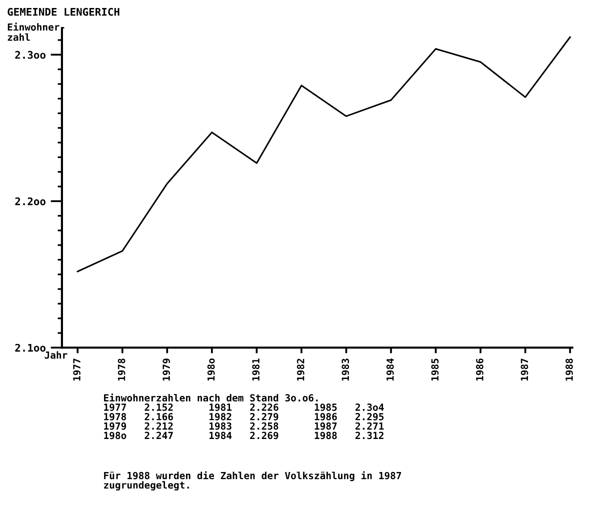 The height and width of the screenshot is (515, 590). Describe the element at coordinates (64, 12) in the screenshot. I see `chart-title: GEMEINDE LENGERICH` at that location.